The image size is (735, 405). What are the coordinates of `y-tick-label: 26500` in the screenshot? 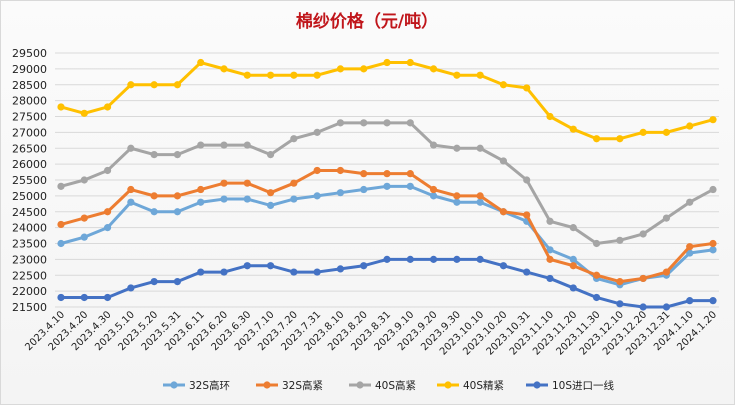 It's located at (29, 148).